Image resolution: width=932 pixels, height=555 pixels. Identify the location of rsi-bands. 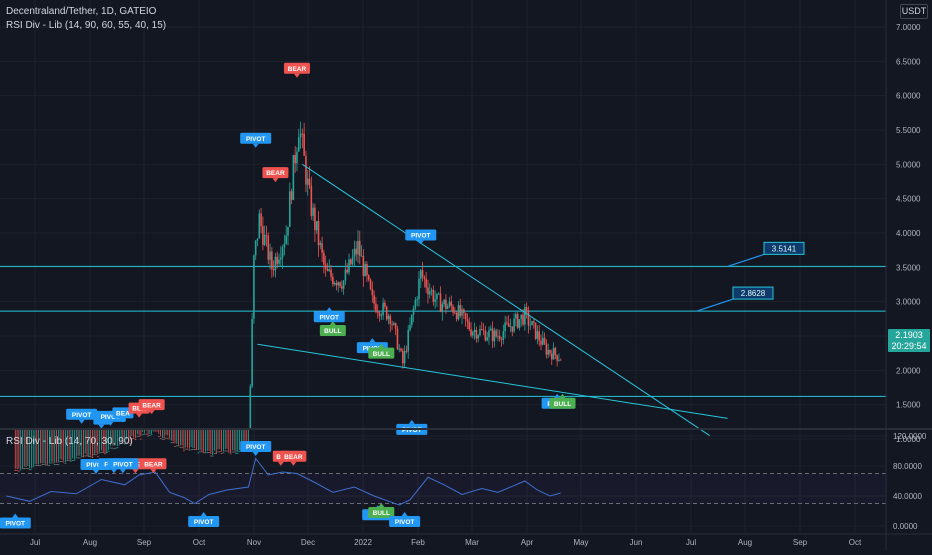
(443, 488).